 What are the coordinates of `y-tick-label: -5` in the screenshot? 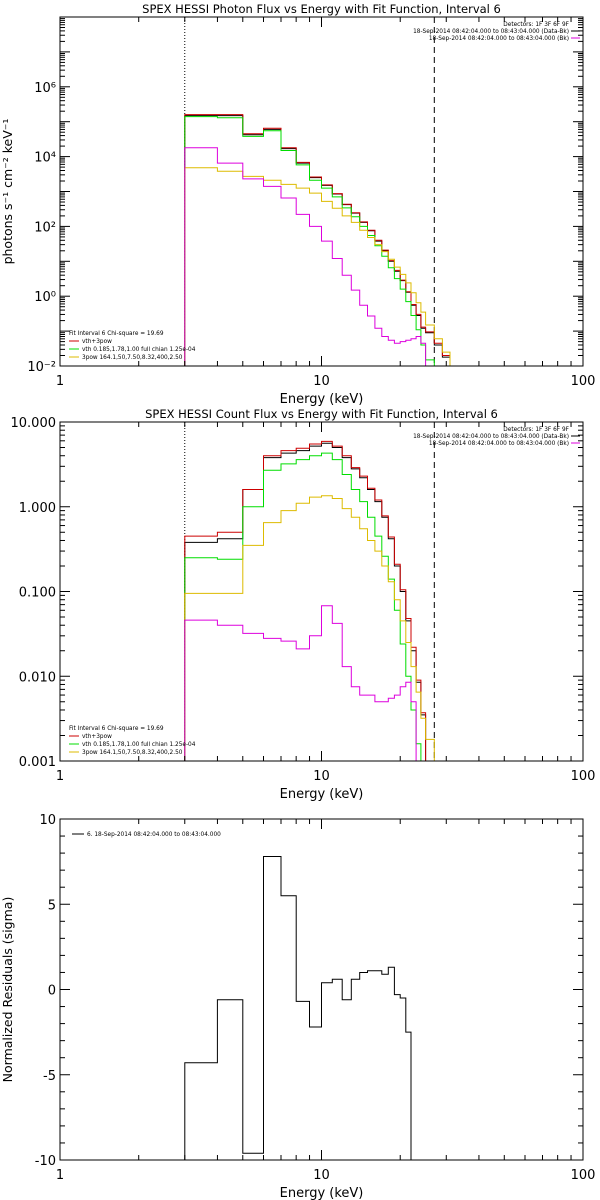 It's located at (49, 1076).